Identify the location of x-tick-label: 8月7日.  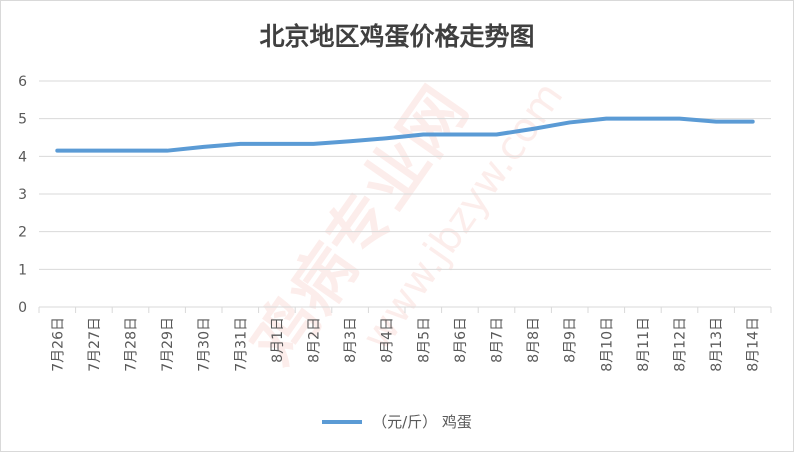
(498, 340).